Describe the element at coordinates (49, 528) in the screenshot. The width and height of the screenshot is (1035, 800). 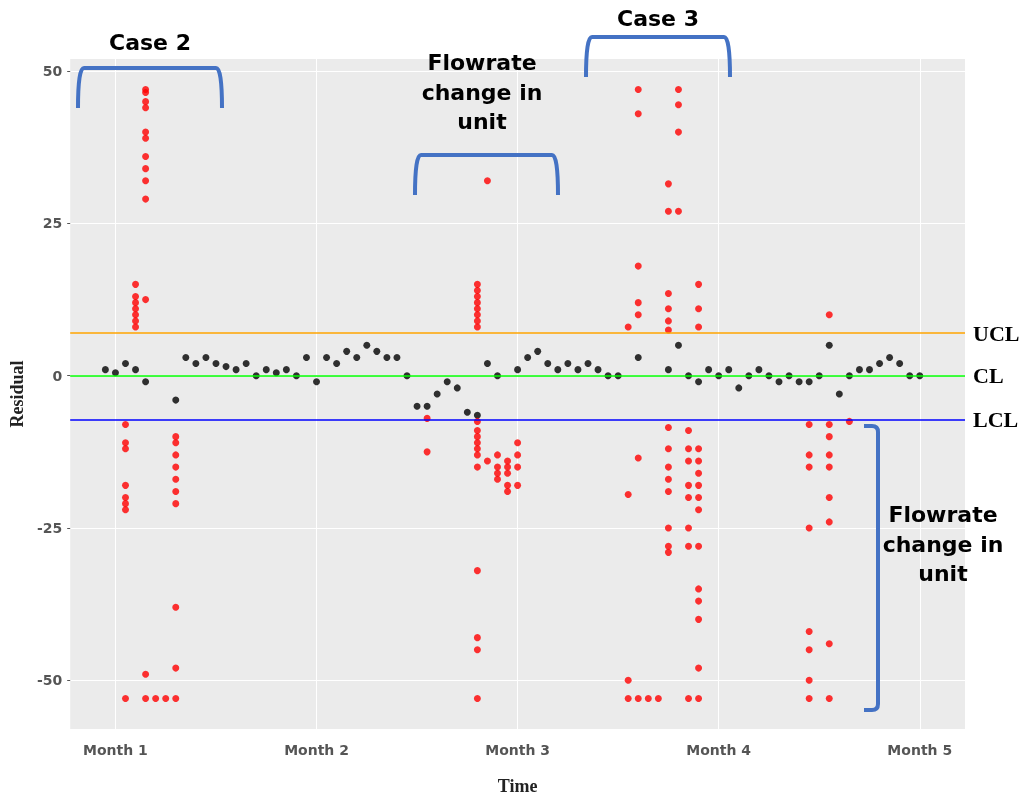
I see `y-tick-label: -25` at that location.